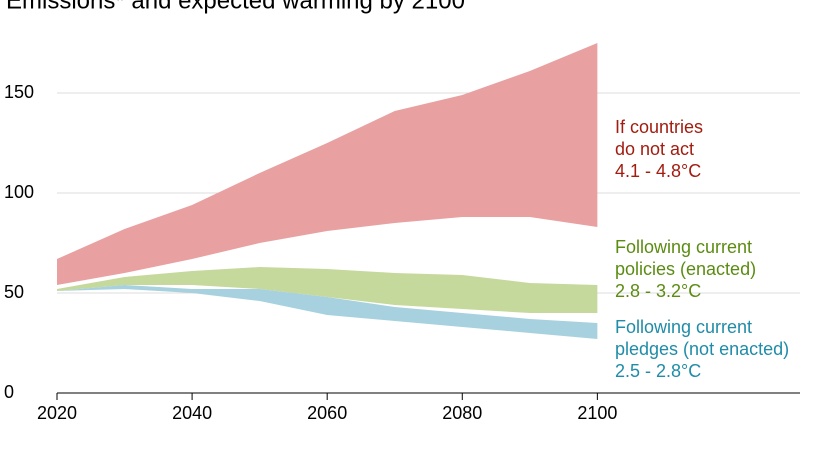  Describe the element at coordinates (597, 413) in the screenshot. I see `x-tick-label: 2100` at that location.